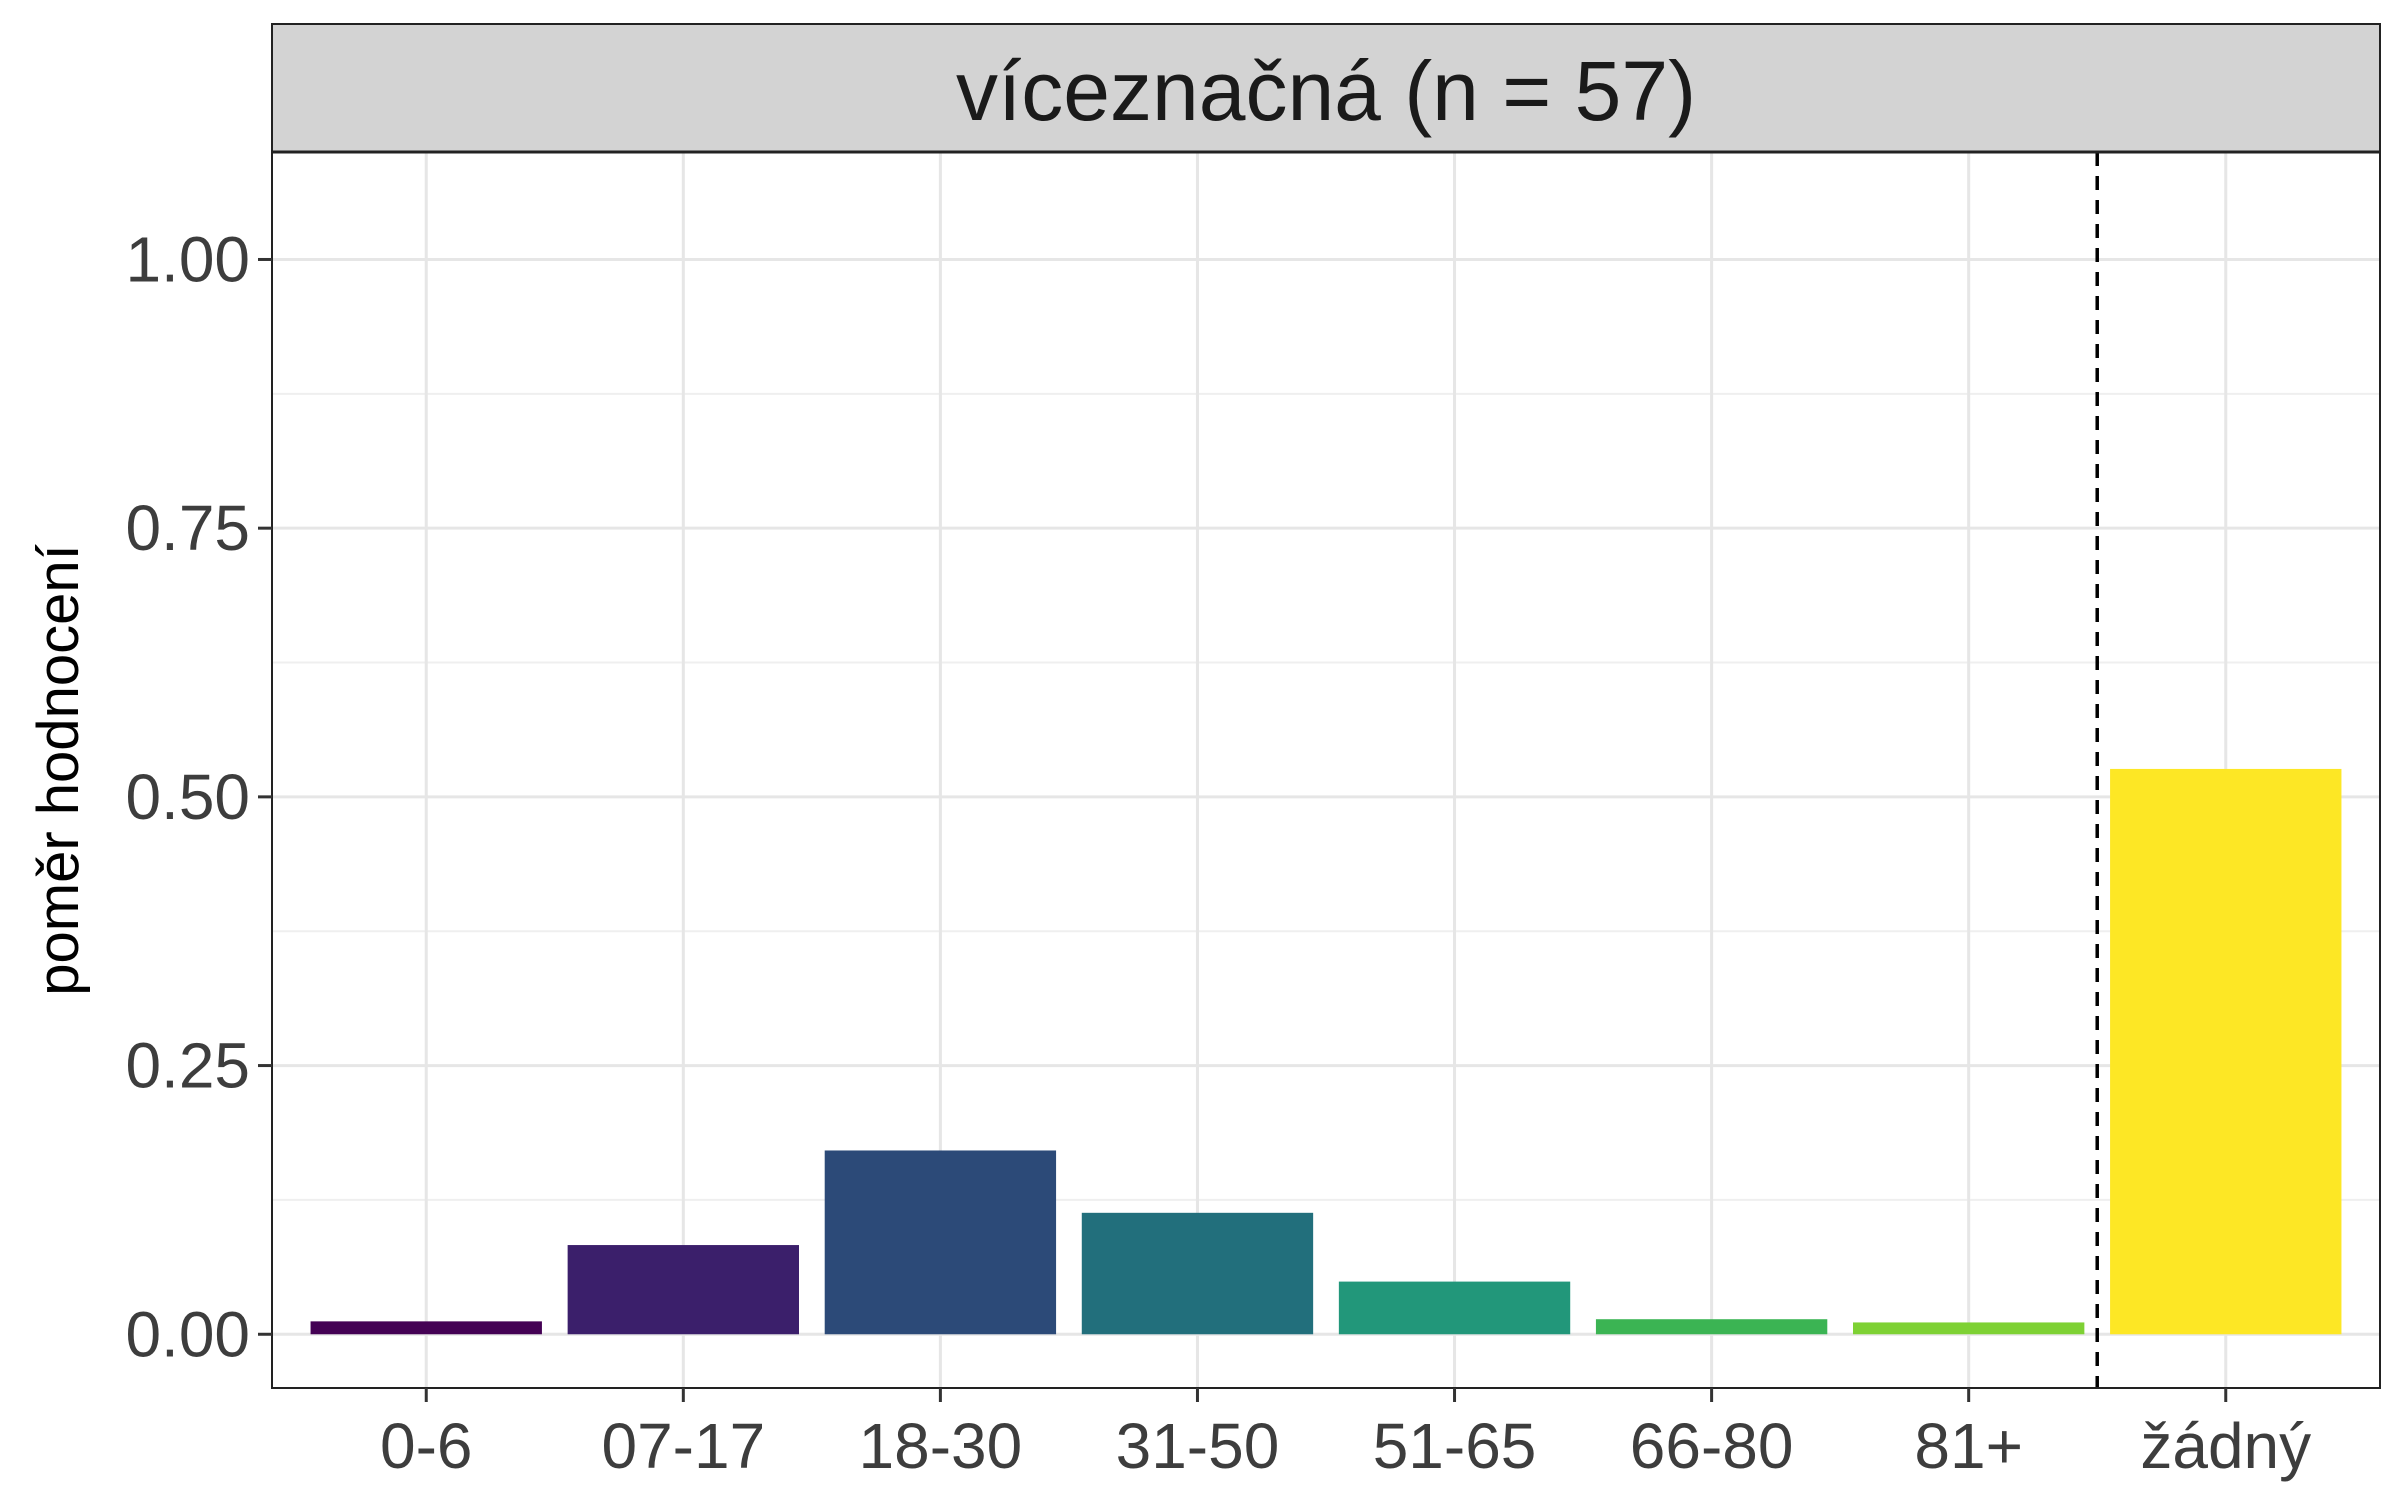 The image size is (2400, 1500). Describe the element at coordinates (1198, 1446) in the screenshot. I see `x-tick-label: 31-50` at that location.